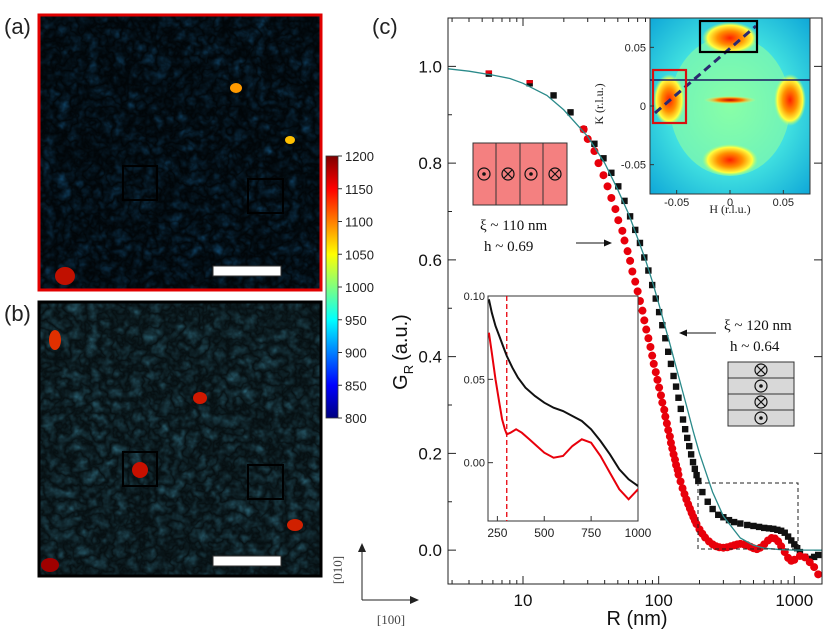  I want to click on colorbar-tick-label: 1200, so click(359, 156).